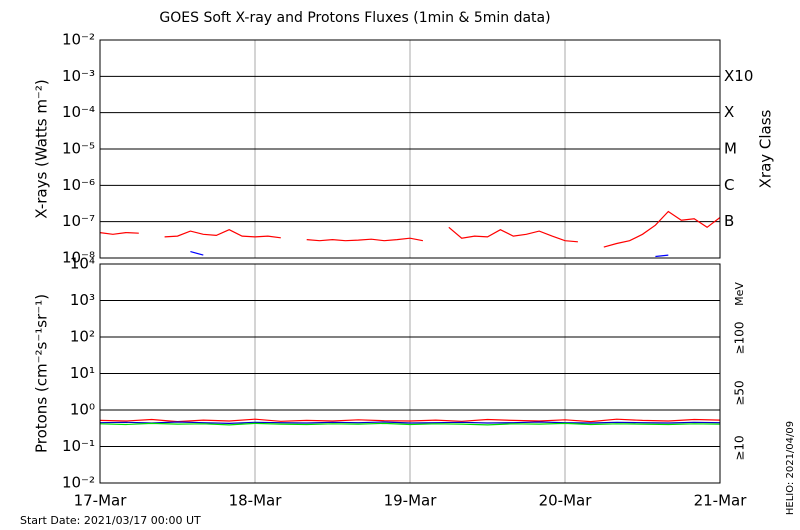 This screenshot has width=800, height=530. I want to click on y-tick-label: 10¹, so click(82, 373).